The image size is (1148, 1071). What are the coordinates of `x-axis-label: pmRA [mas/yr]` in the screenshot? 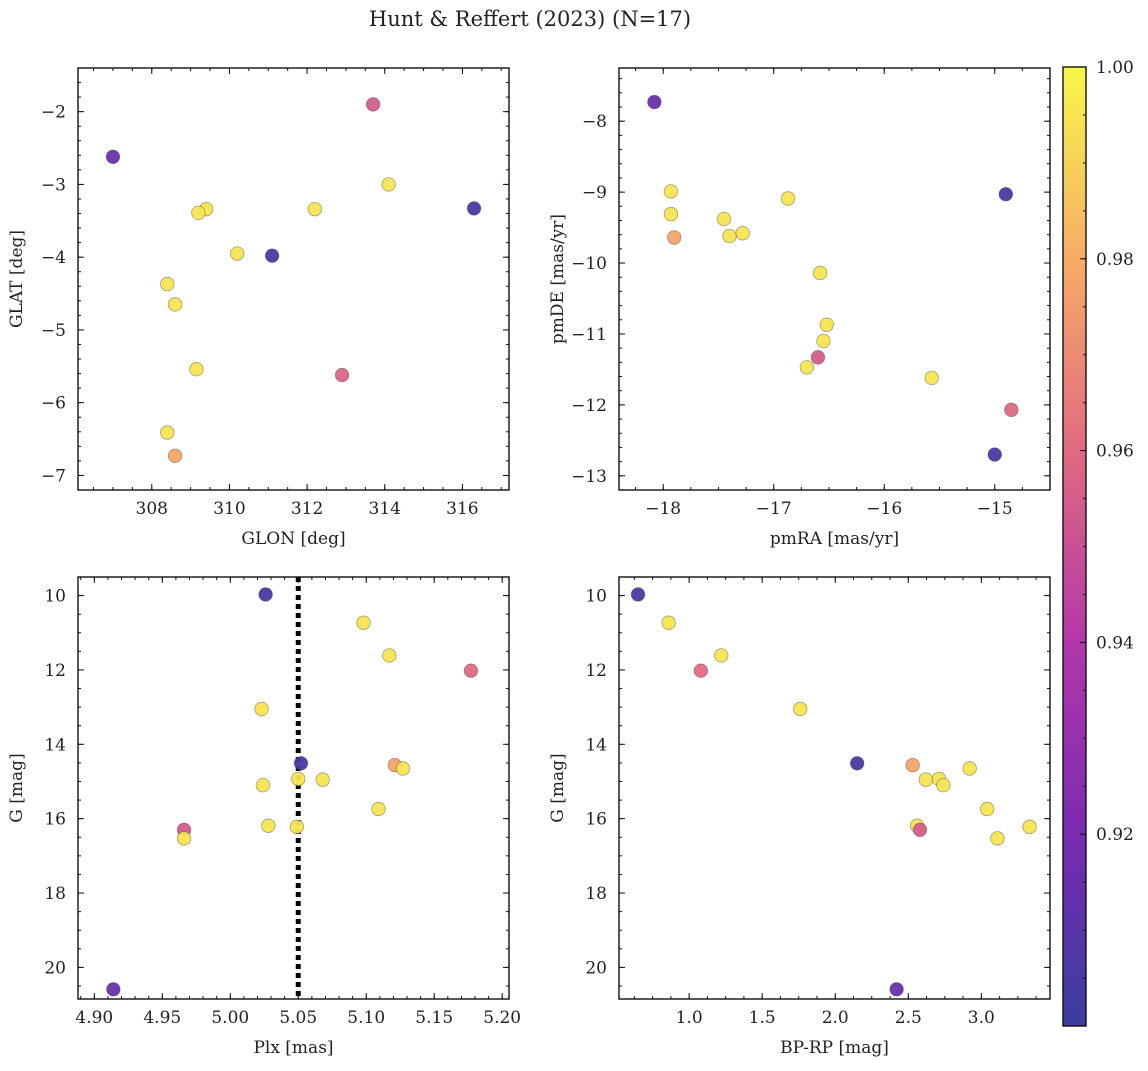 It's located at (834, 539).